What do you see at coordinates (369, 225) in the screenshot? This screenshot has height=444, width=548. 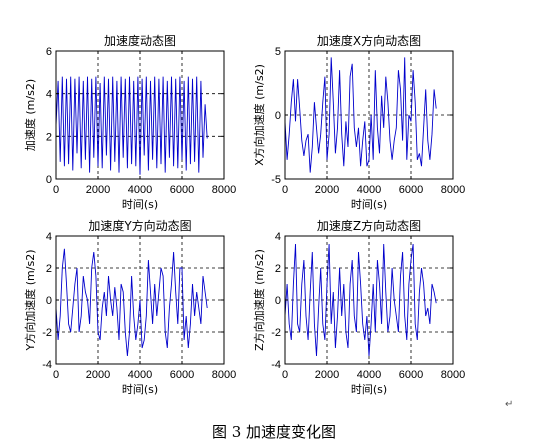 I see `chart-title: 加速度Z方向动态图` at bounding box center [369, 225].